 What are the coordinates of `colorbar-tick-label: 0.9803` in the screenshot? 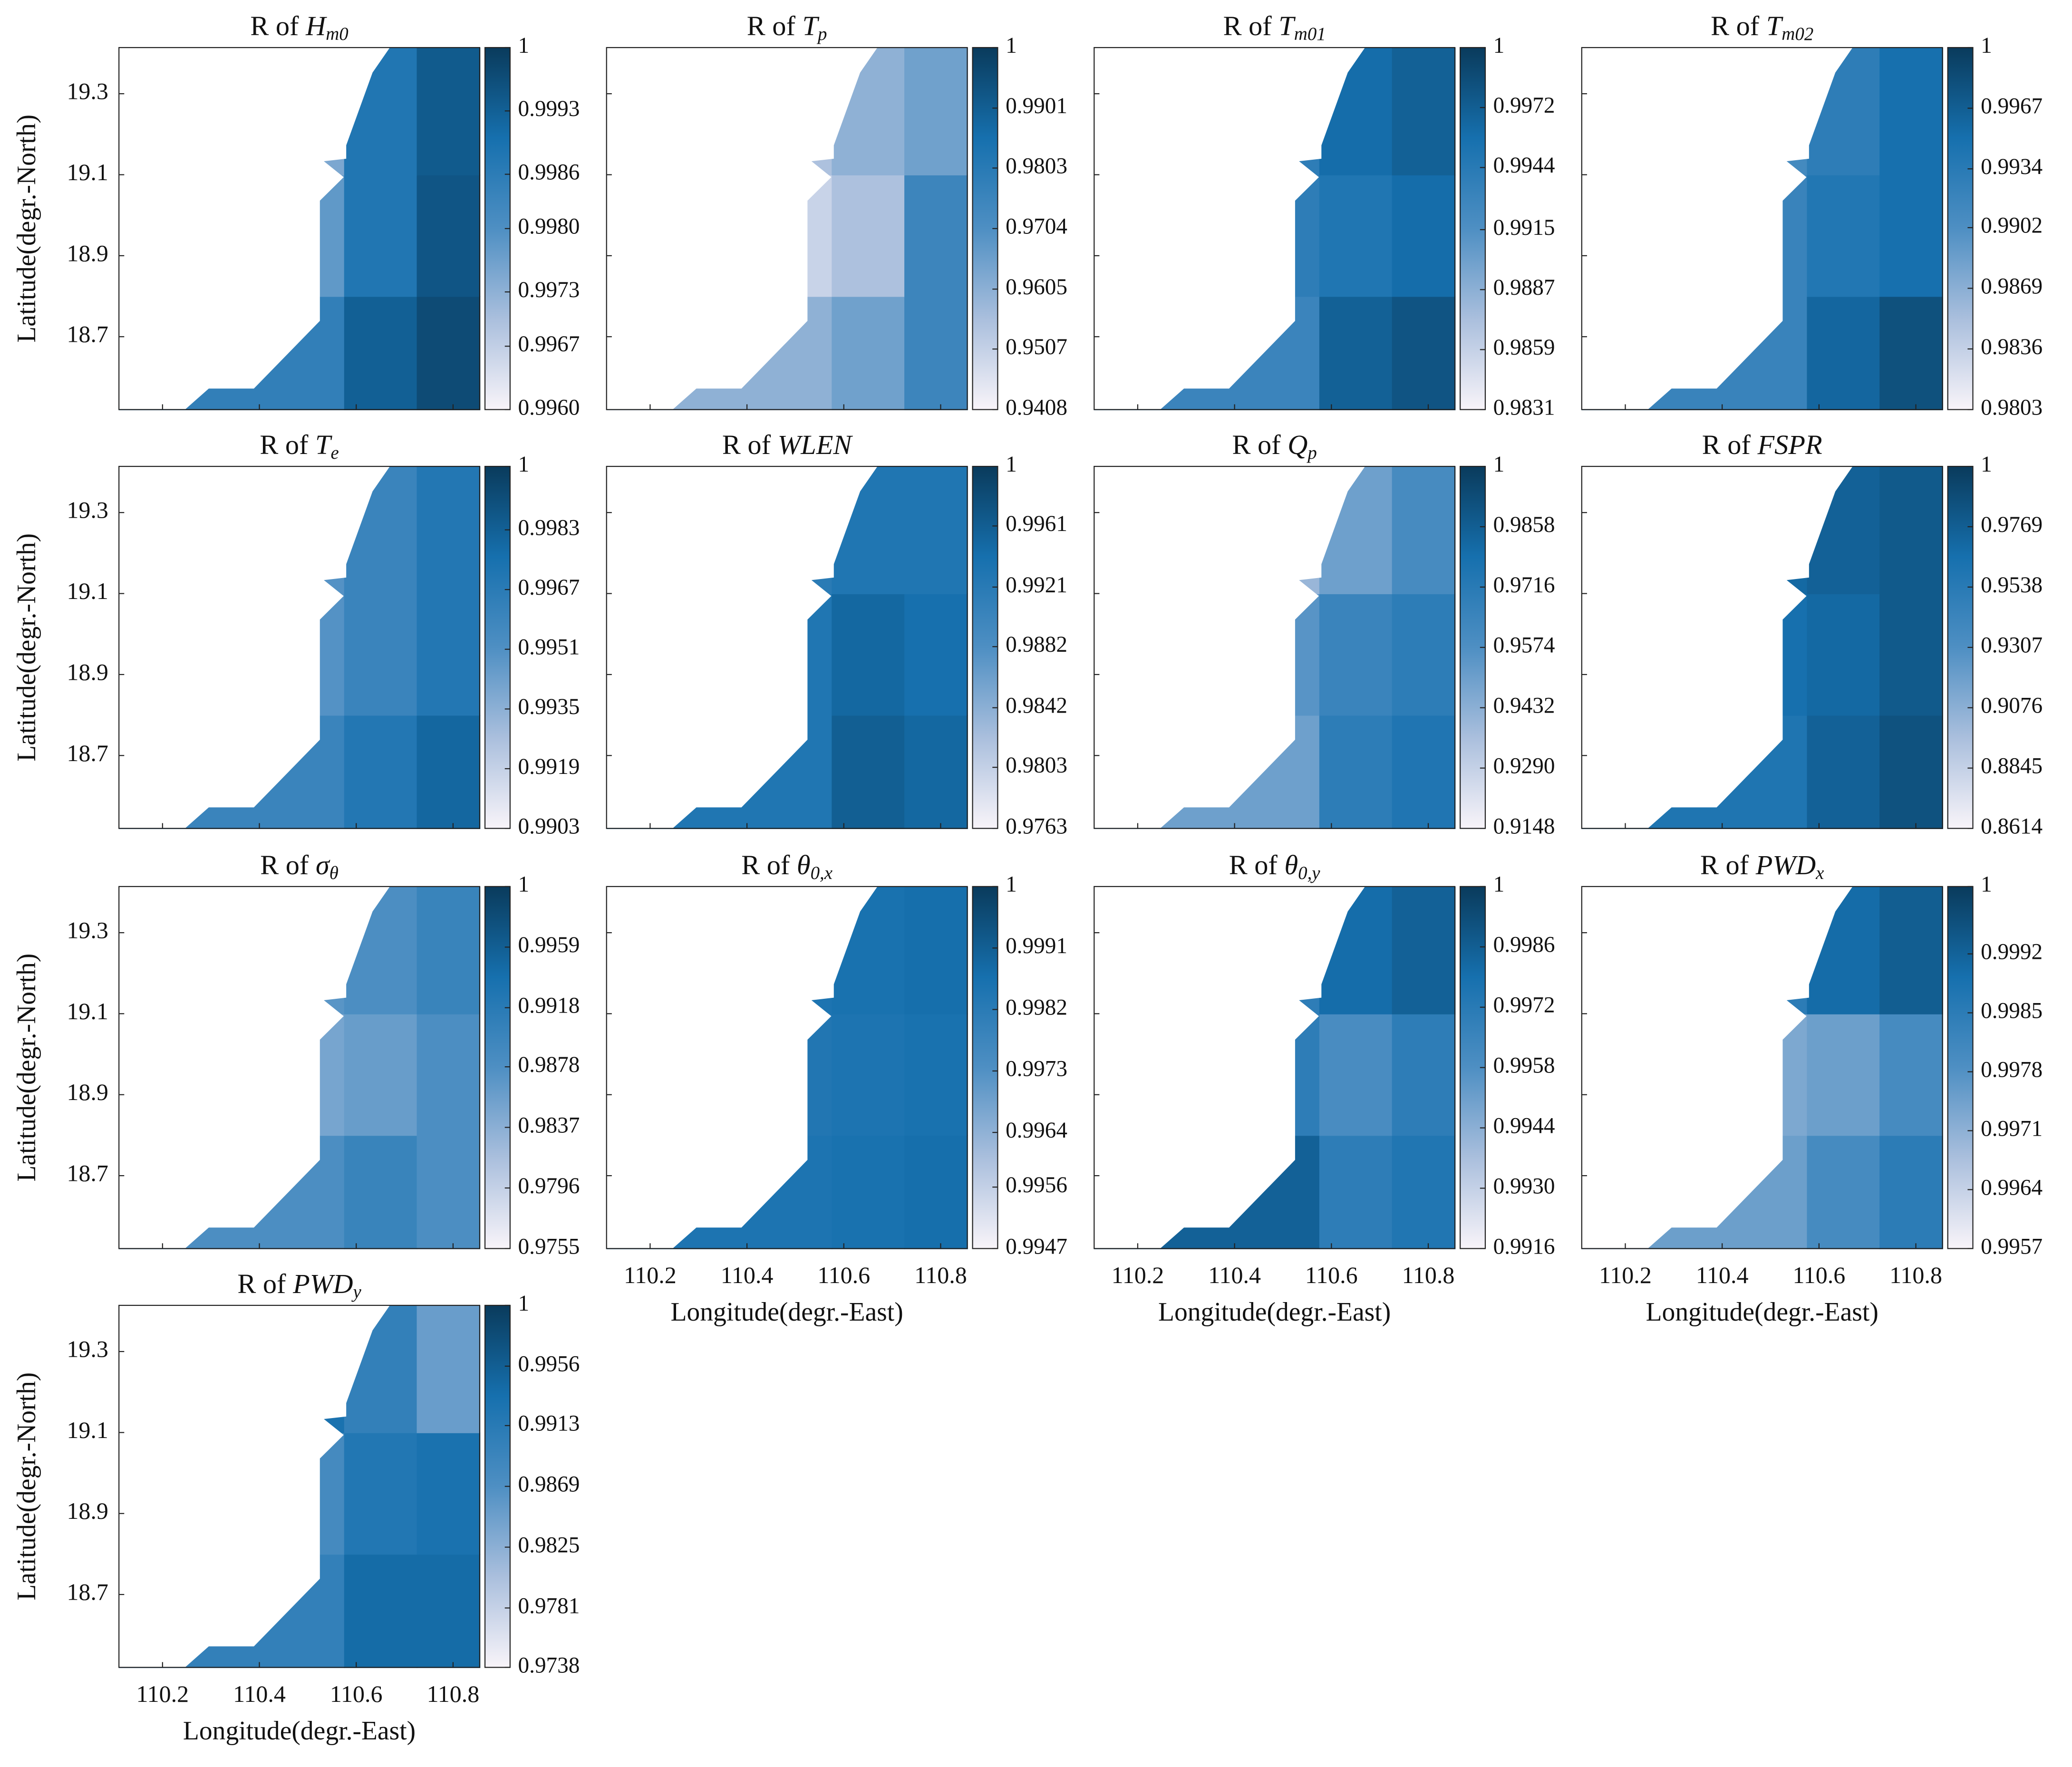 It's located at (1036, 166).